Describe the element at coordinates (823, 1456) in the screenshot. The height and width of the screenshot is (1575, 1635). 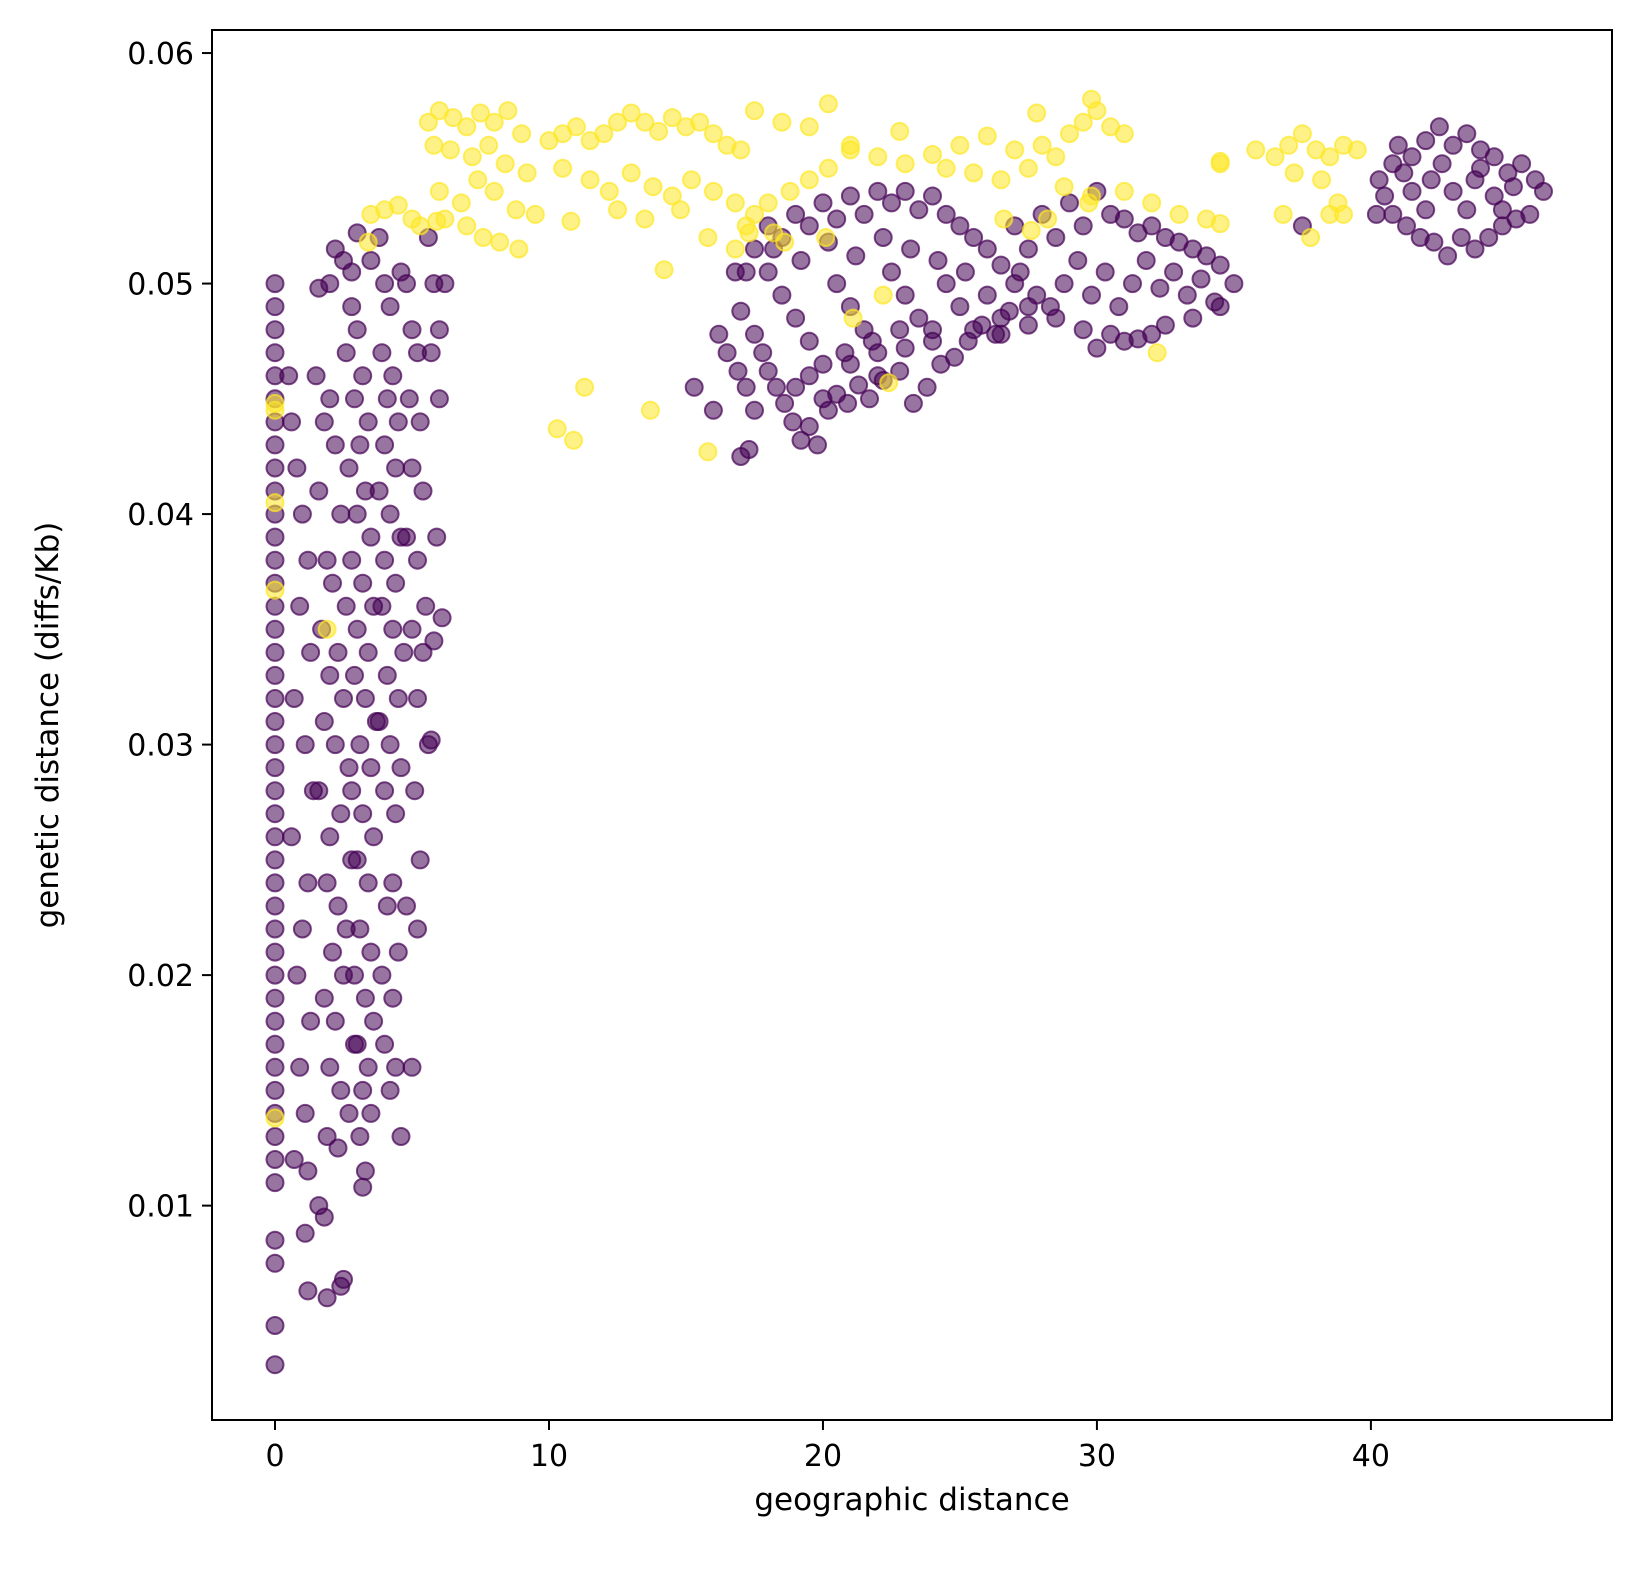
I see `x-tick-label: 20` at that location.